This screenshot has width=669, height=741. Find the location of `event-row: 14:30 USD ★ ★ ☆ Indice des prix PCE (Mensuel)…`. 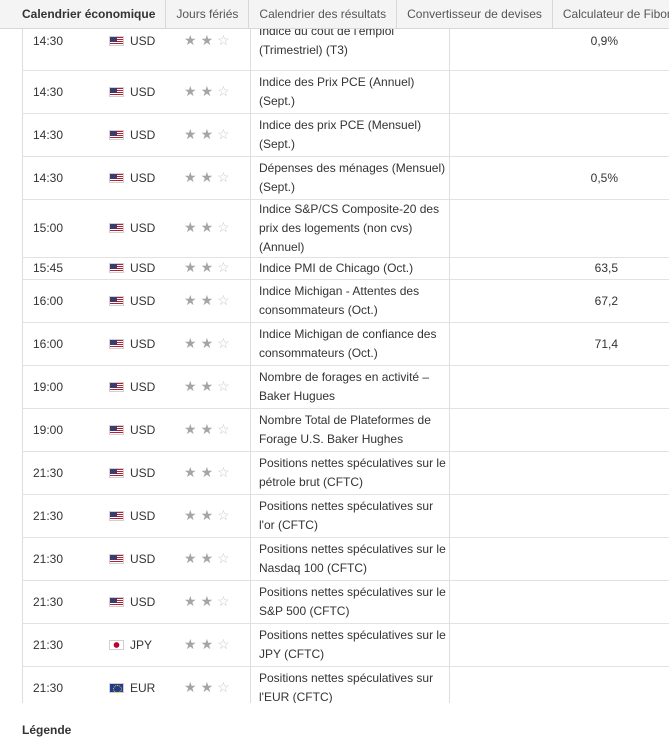

event-row: 14:30 USD ★ ★ ☆ Indice des prix PCE (Mensuel)… is located at coordinates (345, 134).